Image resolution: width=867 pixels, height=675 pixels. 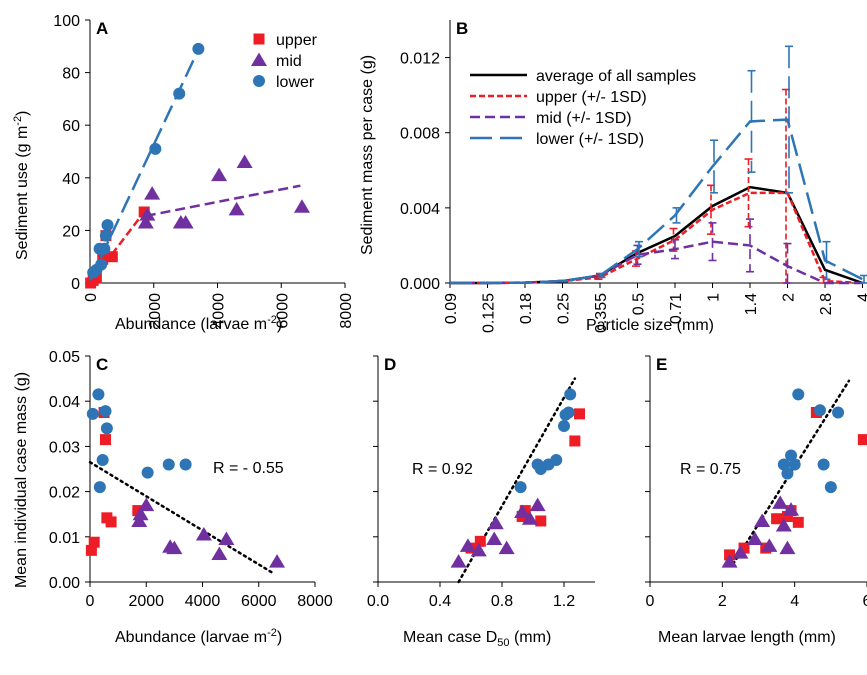 I want to click on panel-A-legend-label-upper: upper, so click(x=297, y=40).